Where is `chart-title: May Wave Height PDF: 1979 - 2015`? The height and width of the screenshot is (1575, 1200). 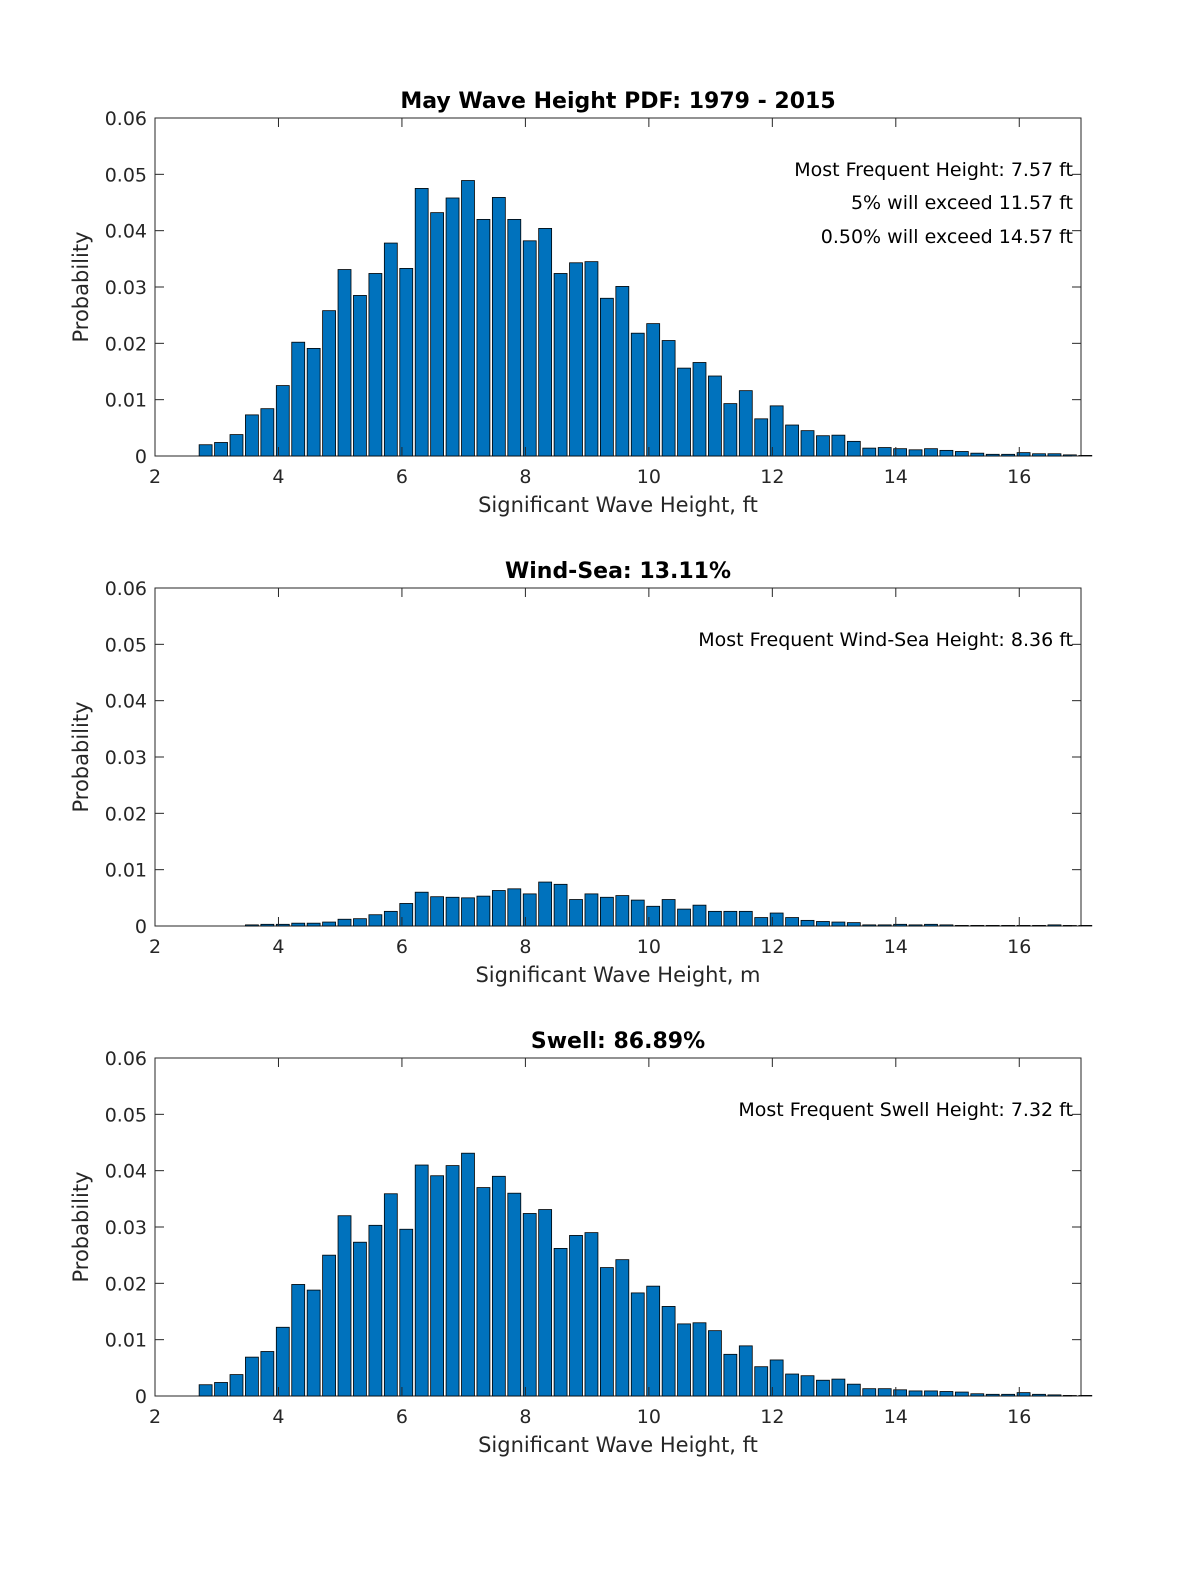 chart-title: May Wave Height PDF: 1979 - 2015 is located at coordinates (617, 101).